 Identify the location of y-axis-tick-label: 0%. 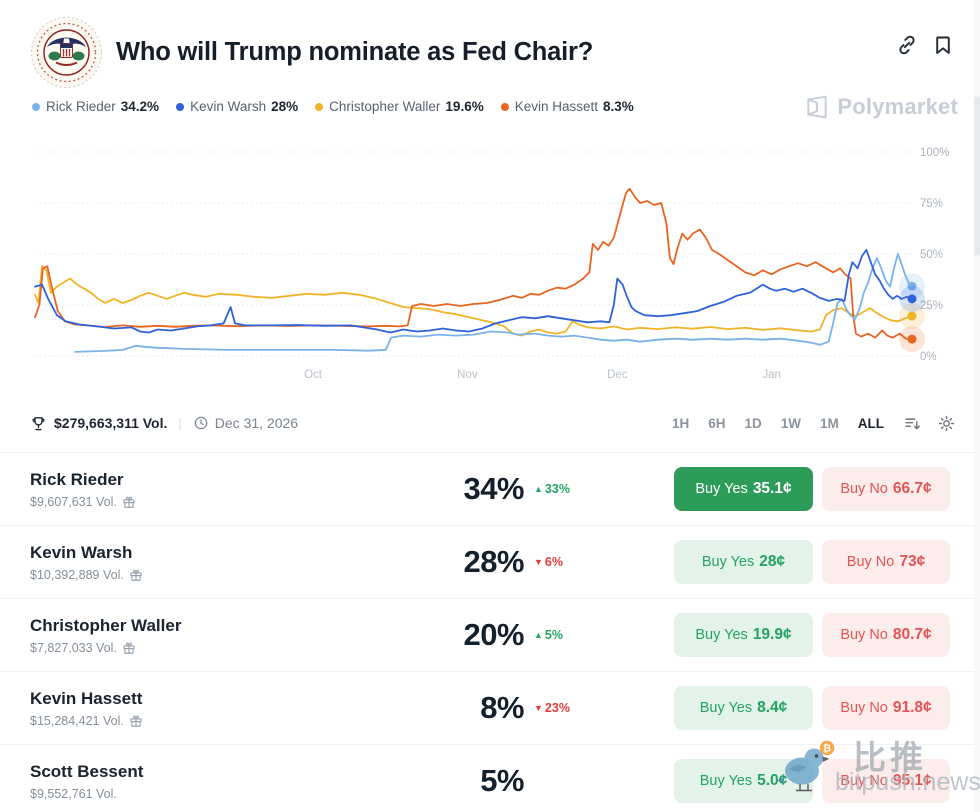
(928, 357).